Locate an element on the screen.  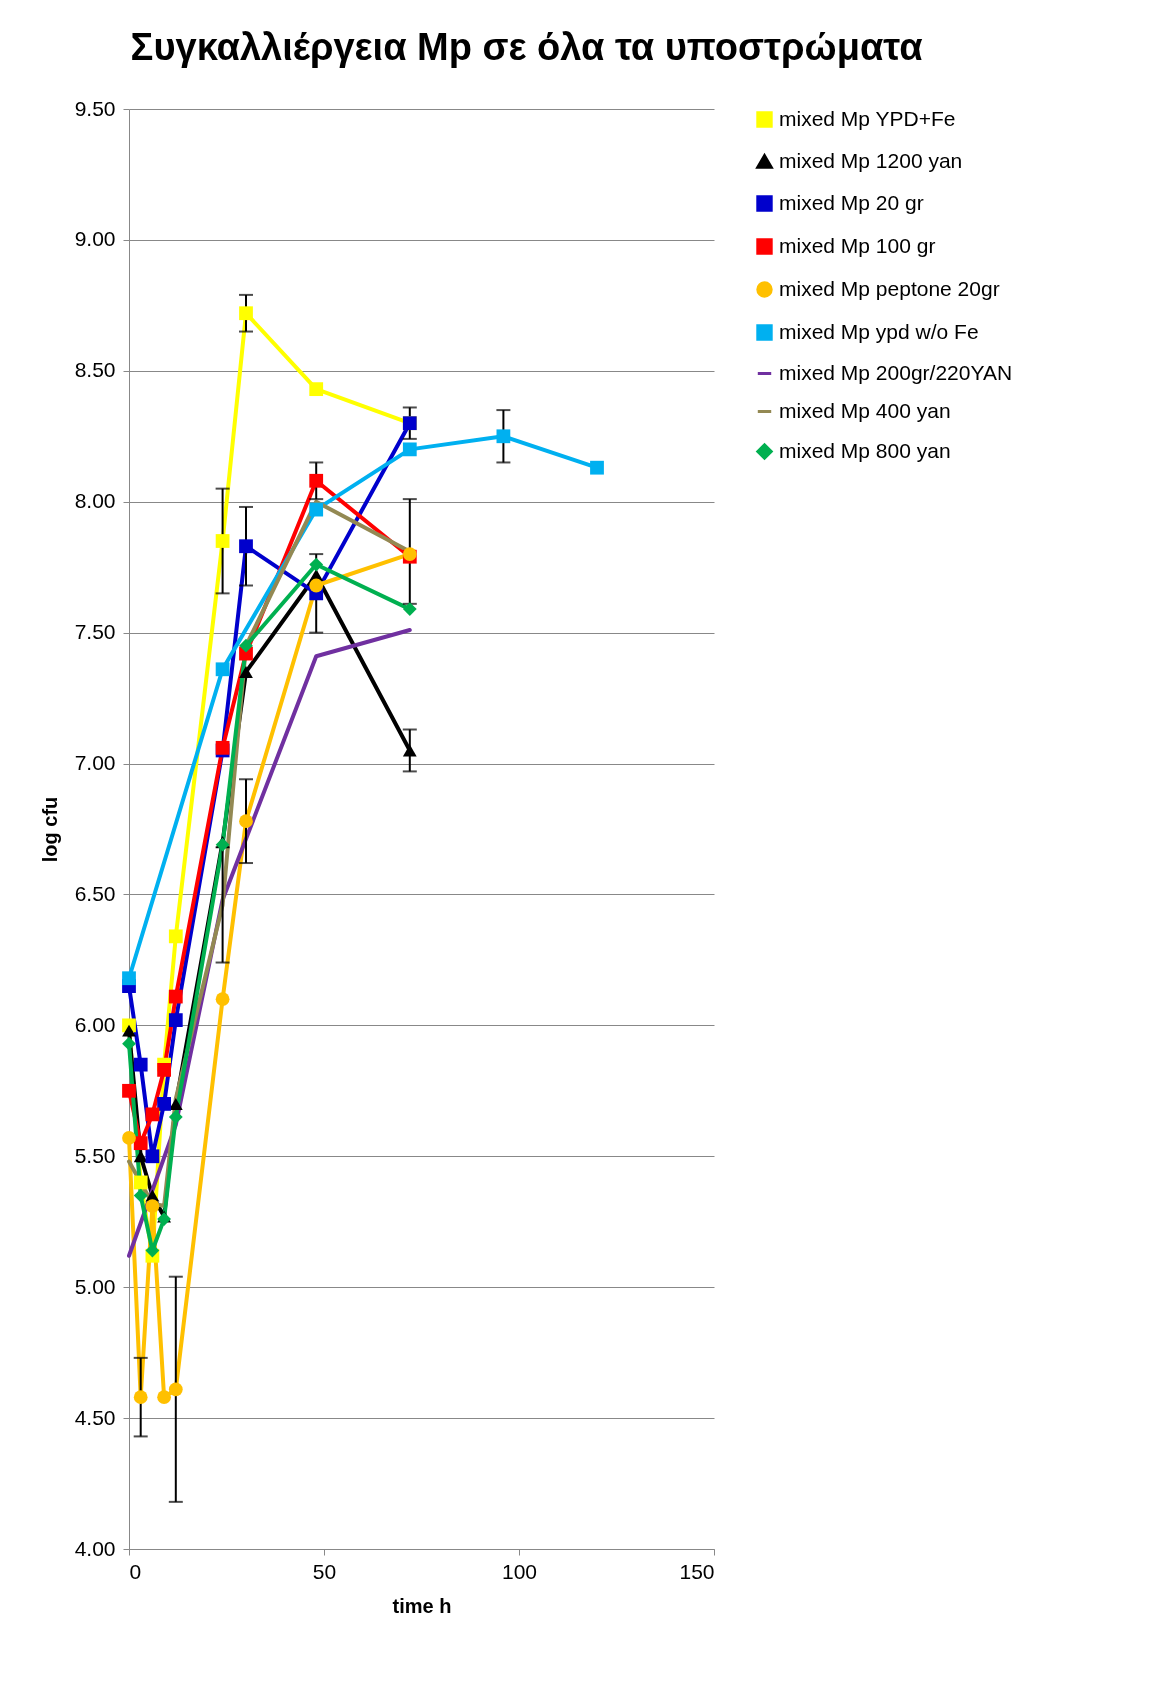
y-tick-label: 8.50 is located at coordinates (95, 370).